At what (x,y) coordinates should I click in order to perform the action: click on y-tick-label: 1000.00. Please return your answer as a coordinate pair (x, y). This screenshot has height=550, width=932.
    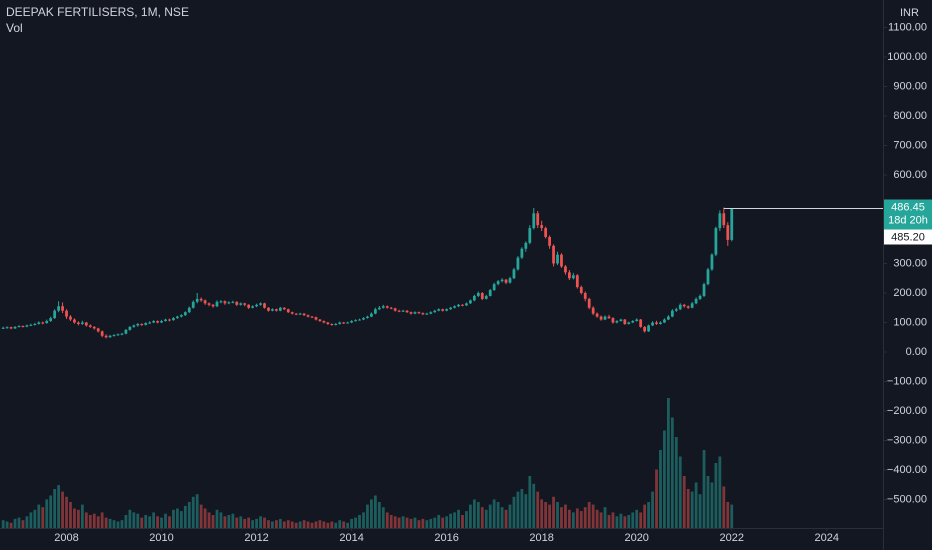
    Looking at the image, I should click on (907, 57).